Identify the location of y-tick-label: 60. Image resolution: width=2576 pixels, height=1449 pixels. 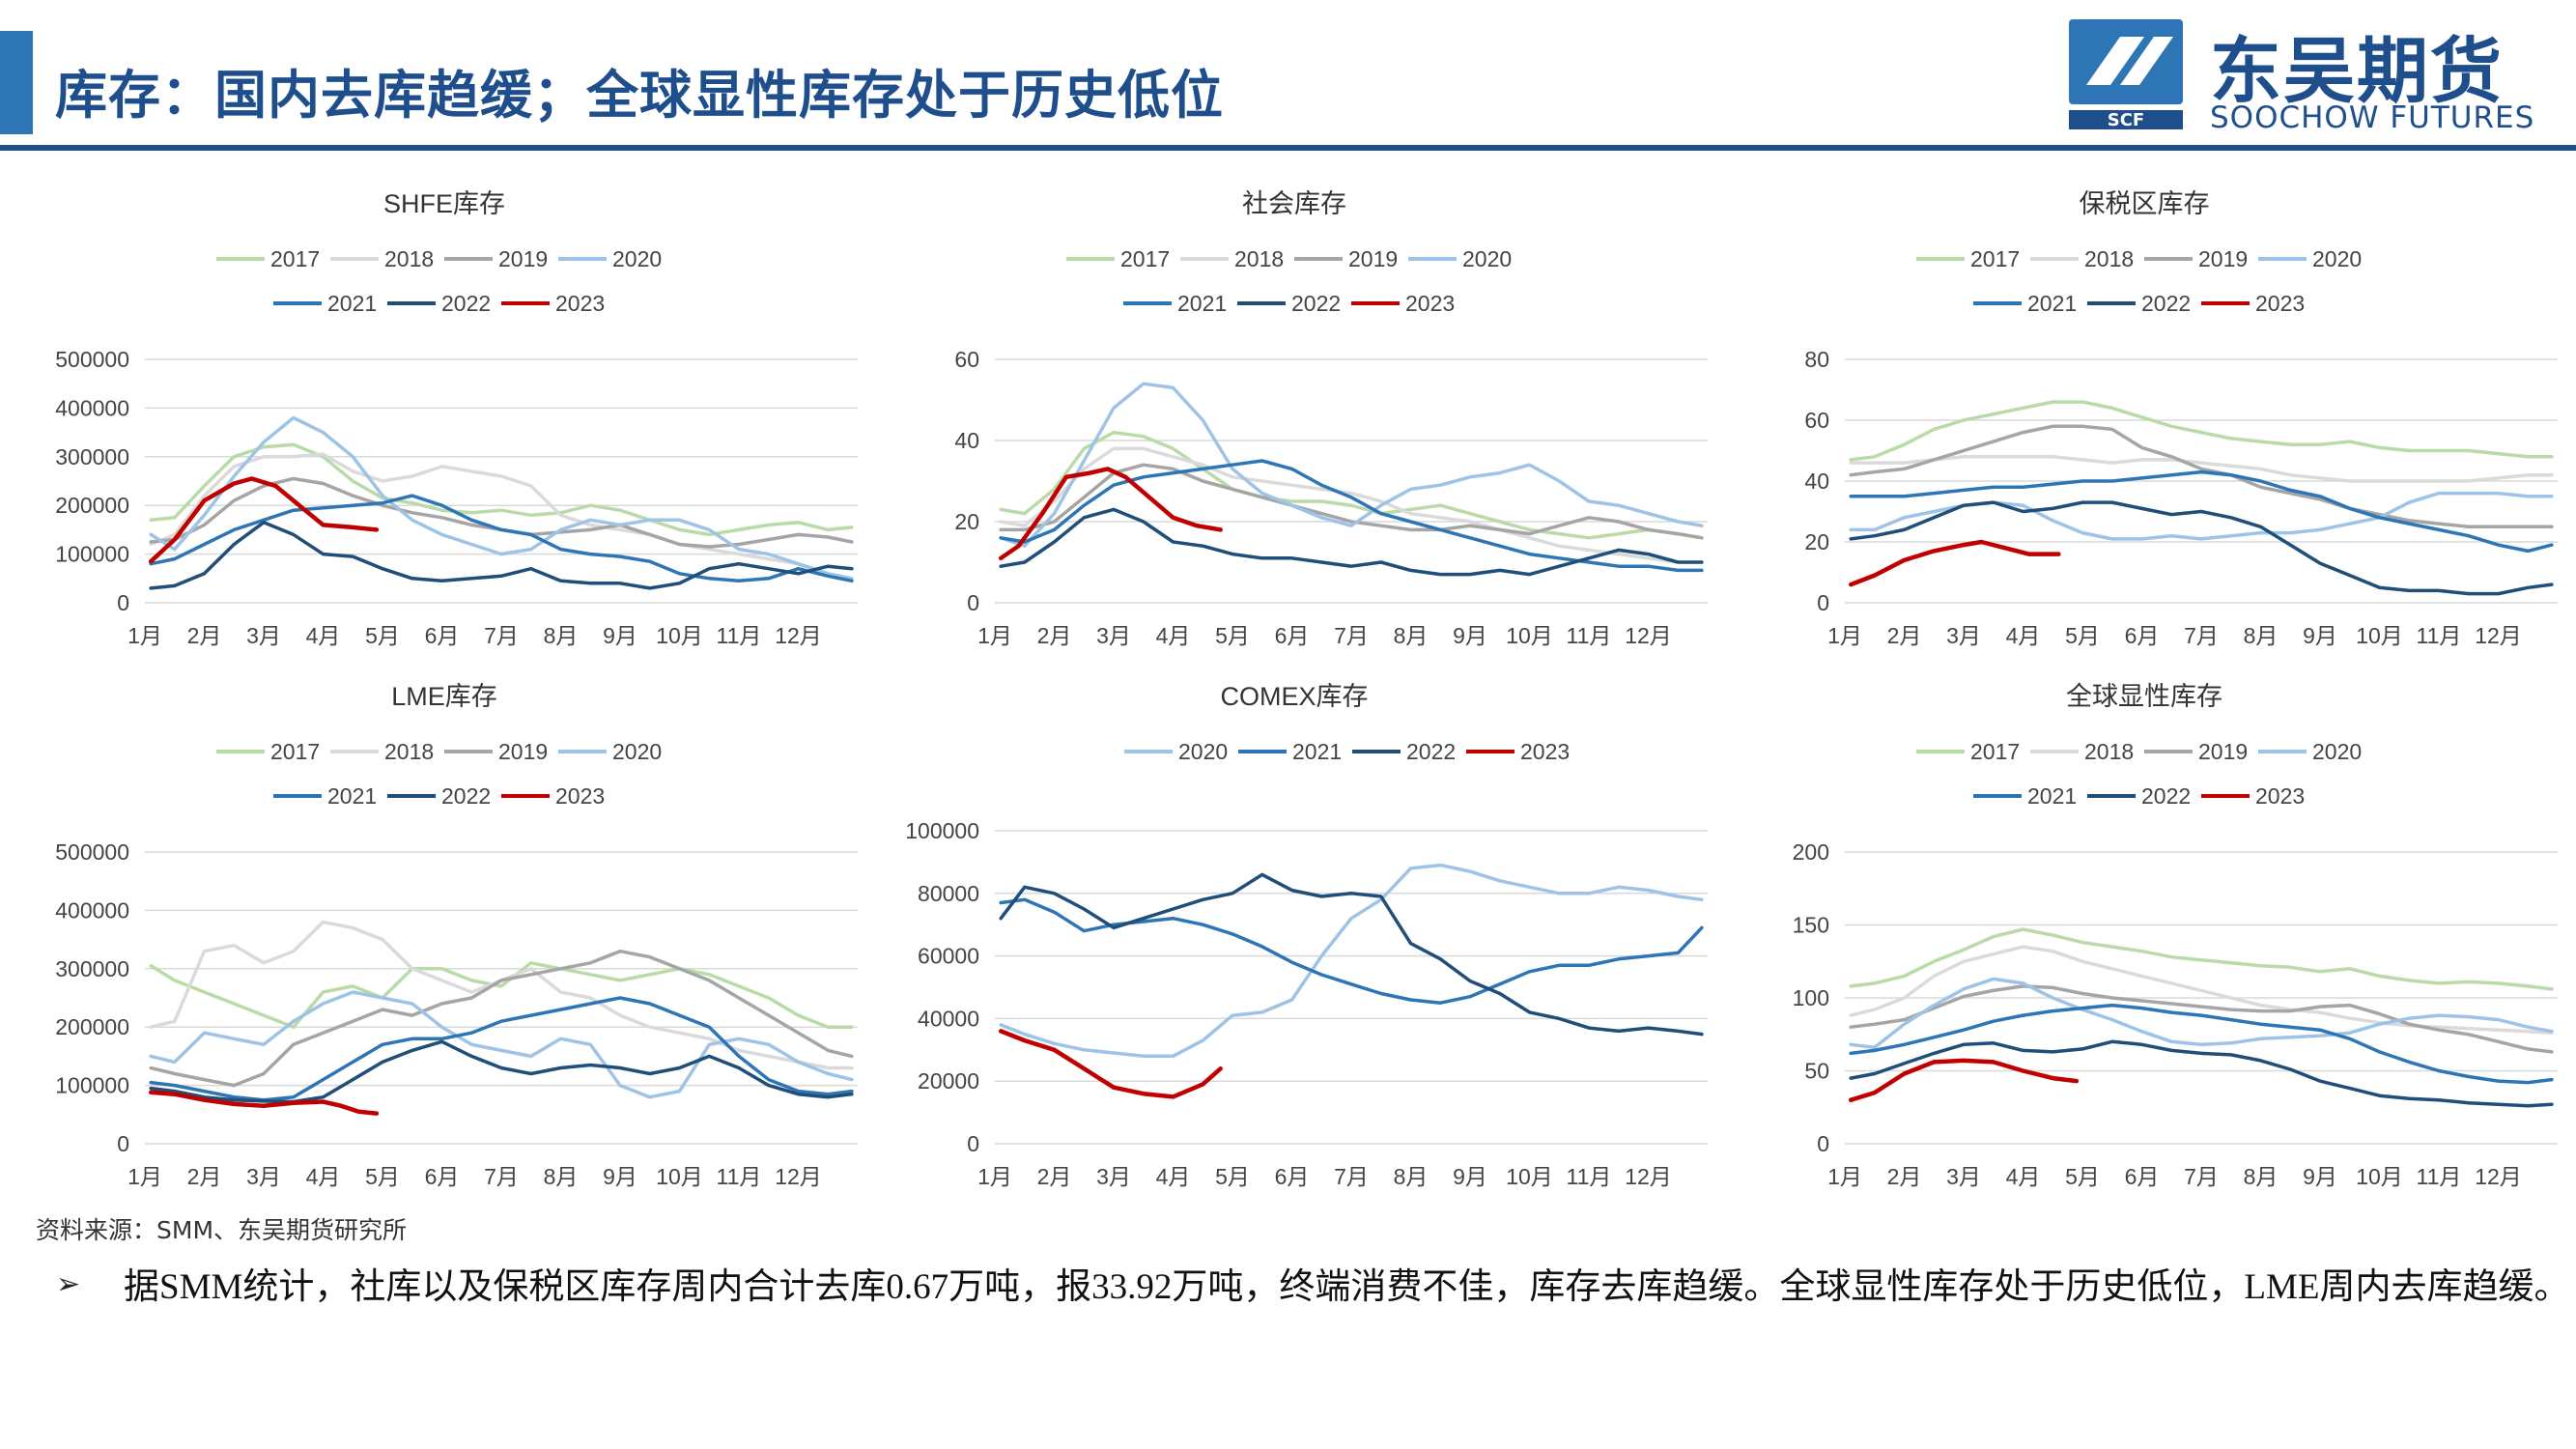
(966, 359).